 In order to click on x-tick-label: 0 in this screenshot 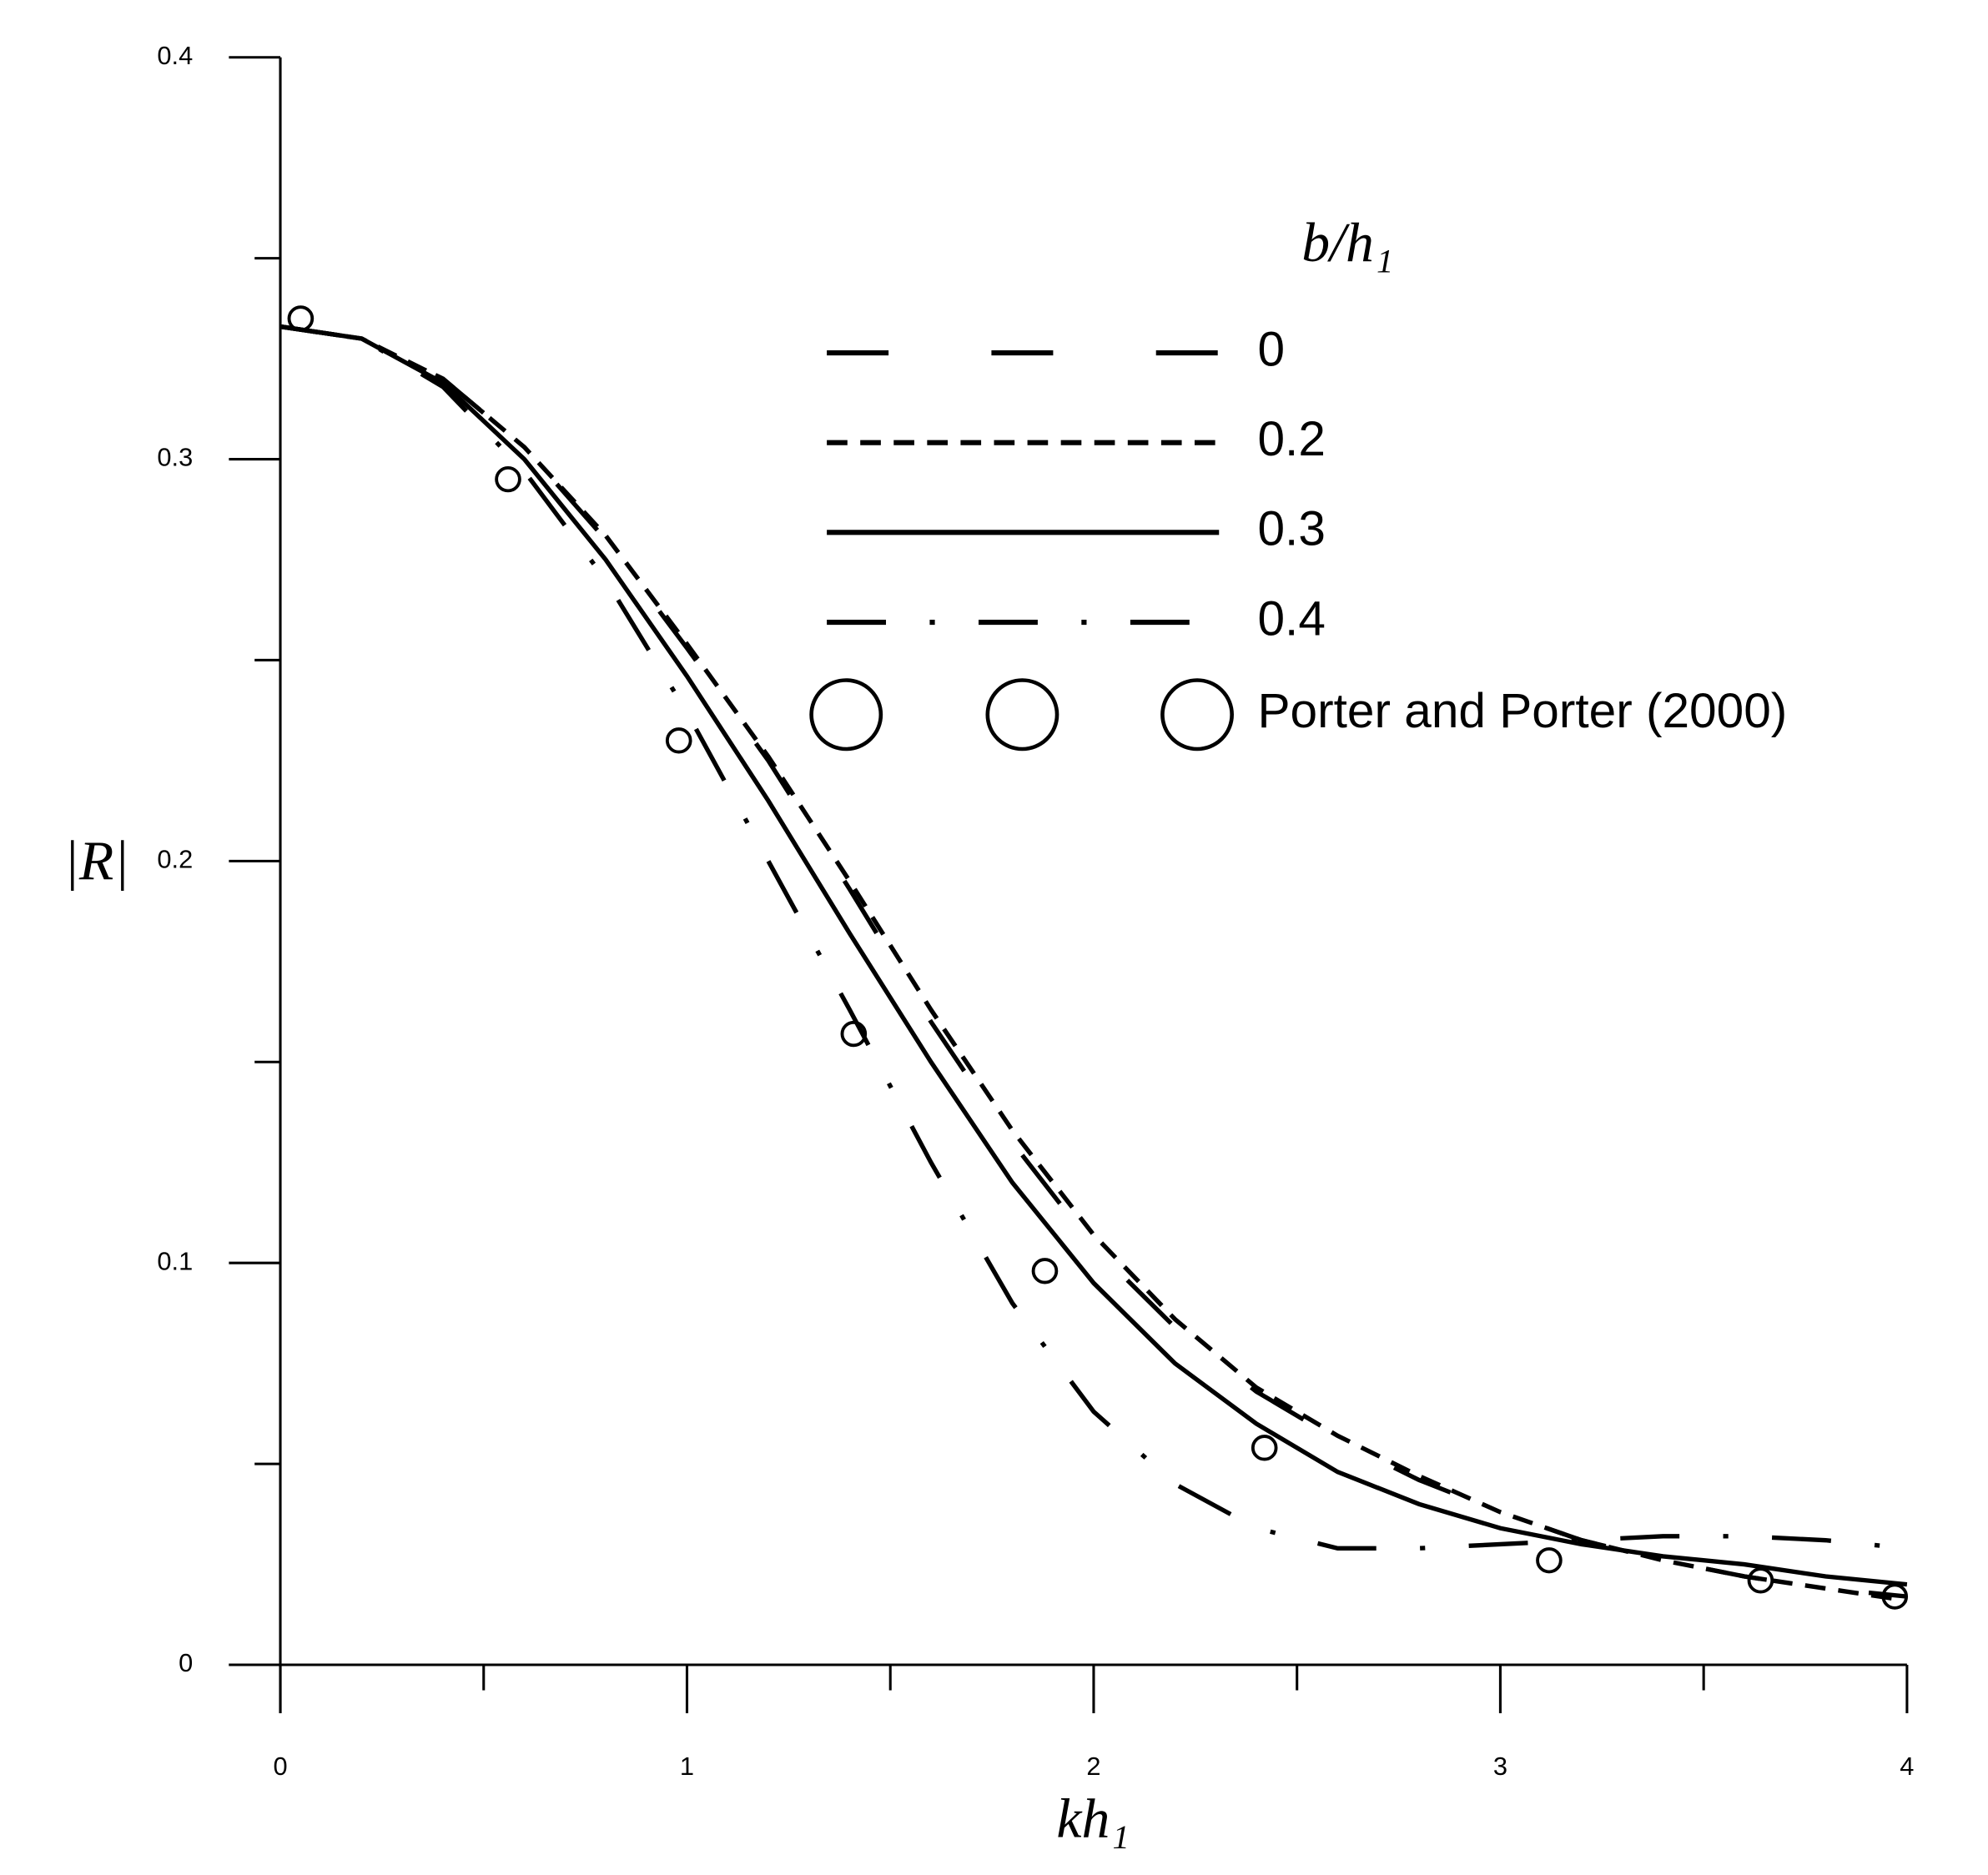, I will do `click(280, 1766)`.